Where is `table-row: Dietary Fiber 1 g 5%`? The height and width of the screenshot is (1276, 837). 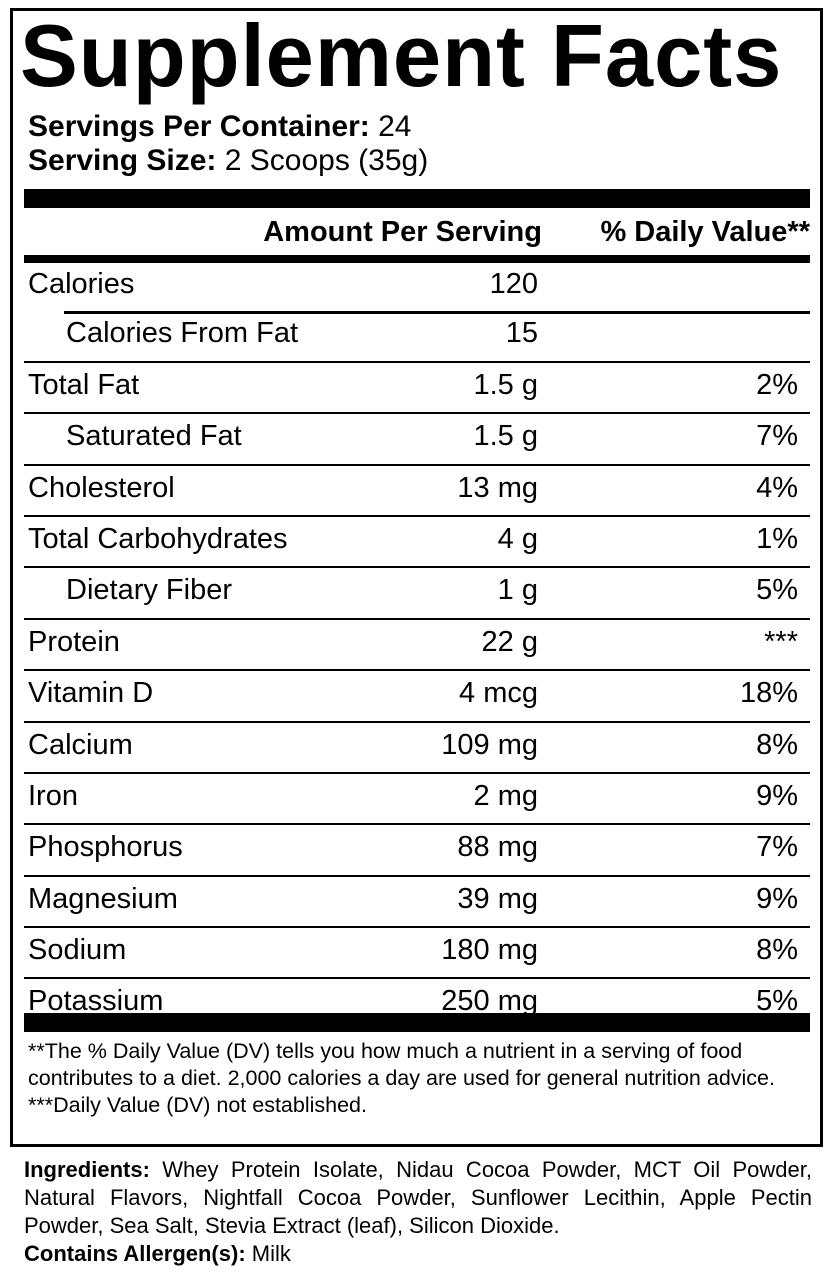 table-row: Dietary Fiber 1 g 5% is located at coordinates (417, 594).